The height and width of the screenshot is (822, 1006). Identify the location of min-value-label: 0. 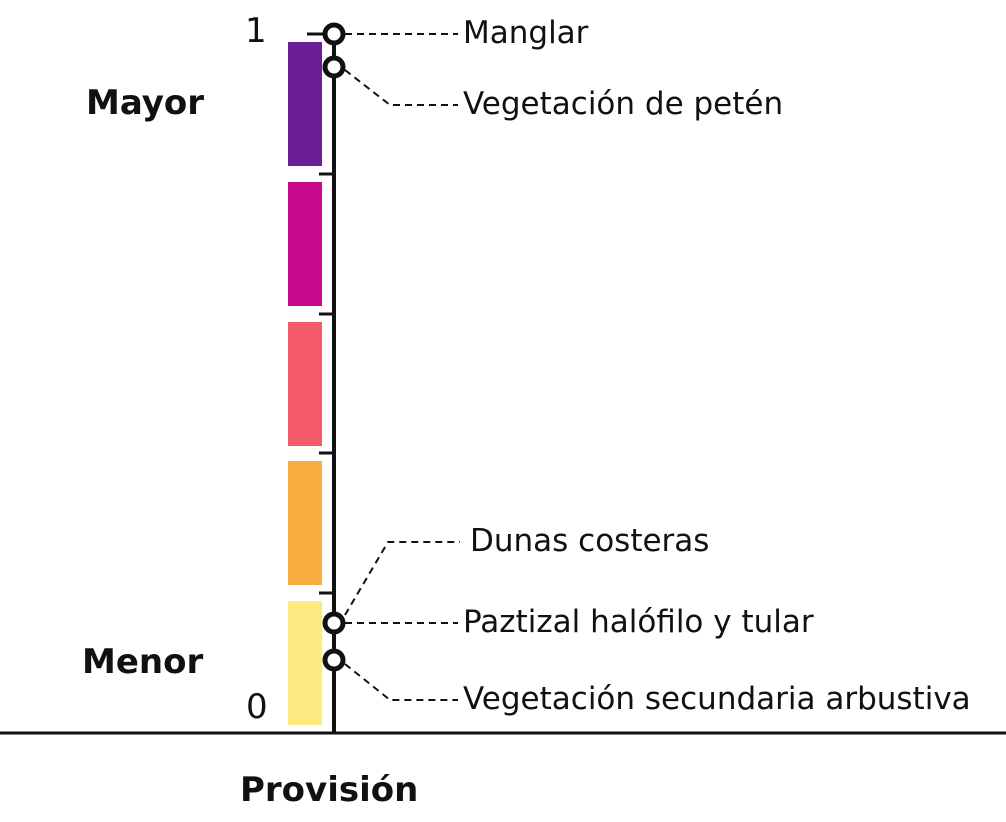
(257, 707).